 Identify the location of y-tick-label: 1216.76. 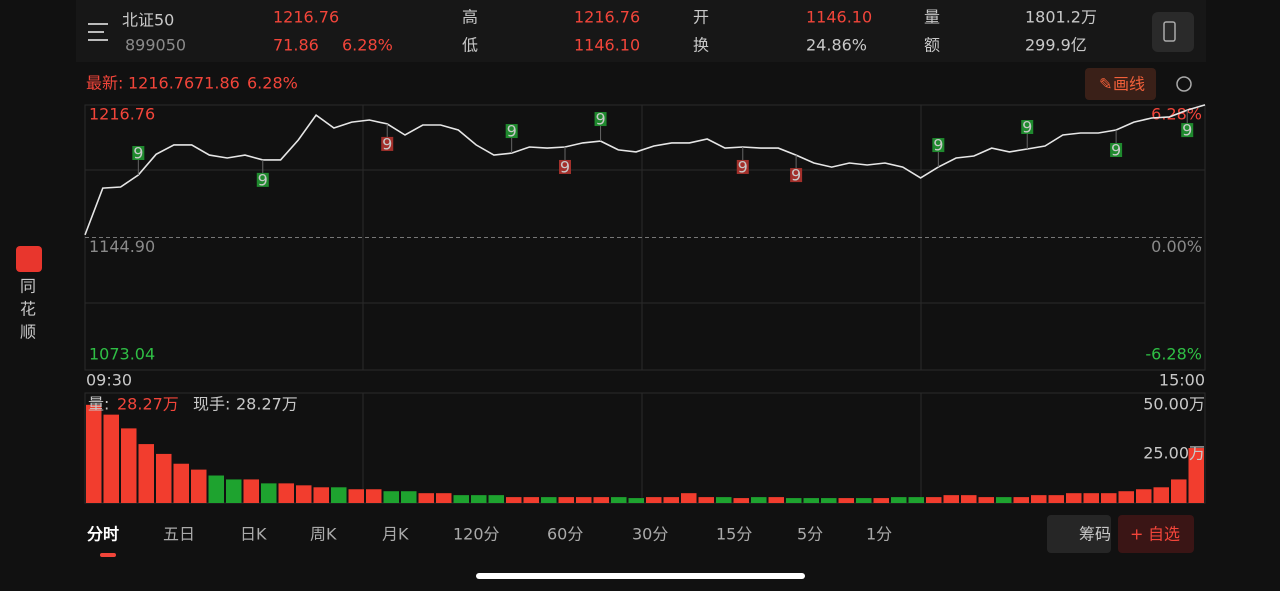
(122, 114).